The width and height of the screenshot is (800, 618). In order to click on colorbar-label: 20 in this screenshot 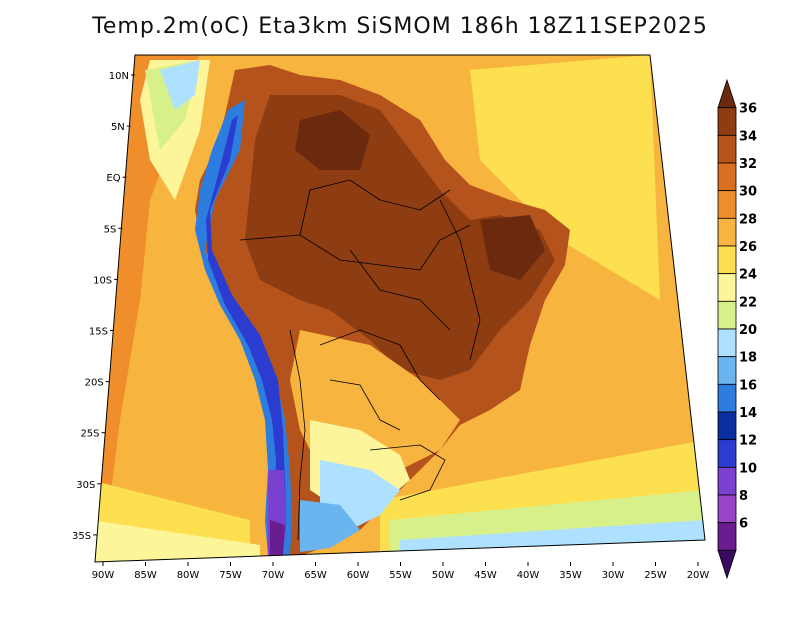, I will do `click(748, 330)`.